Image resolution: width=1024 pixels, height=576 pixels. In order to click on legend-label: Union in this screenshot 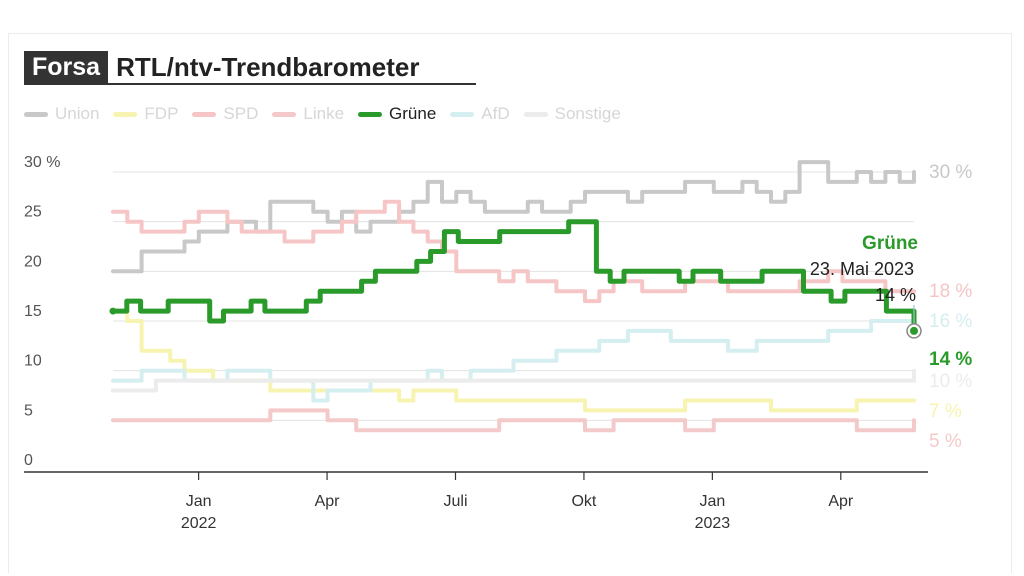, I will do `click(77, 113)`.